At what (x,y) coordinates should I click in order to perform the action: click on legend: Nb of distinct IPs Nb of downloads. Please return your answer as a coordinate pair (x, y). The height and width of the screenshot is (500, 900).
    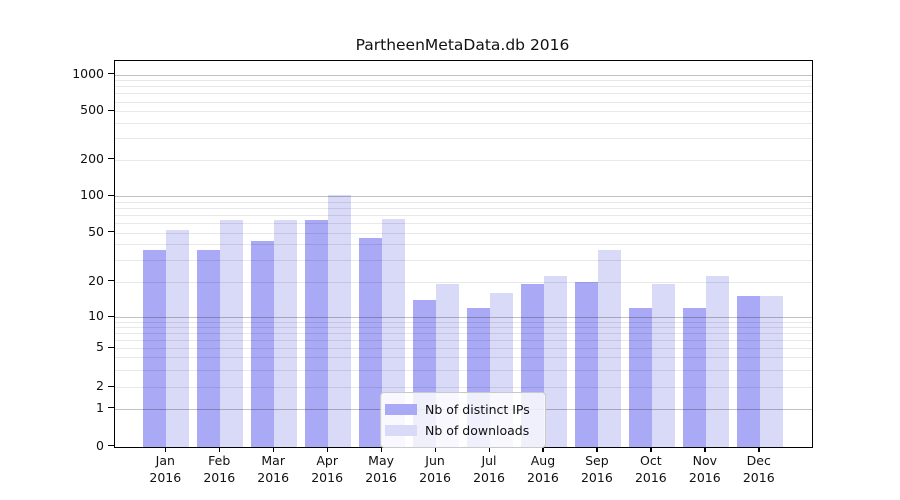
    Looking at the image, I should click on (463, 420).